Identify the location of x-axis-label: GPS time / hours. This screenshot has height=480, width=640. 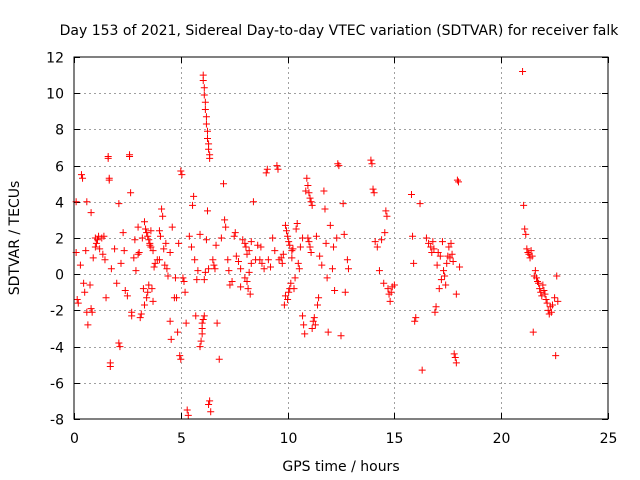
(340, 467).